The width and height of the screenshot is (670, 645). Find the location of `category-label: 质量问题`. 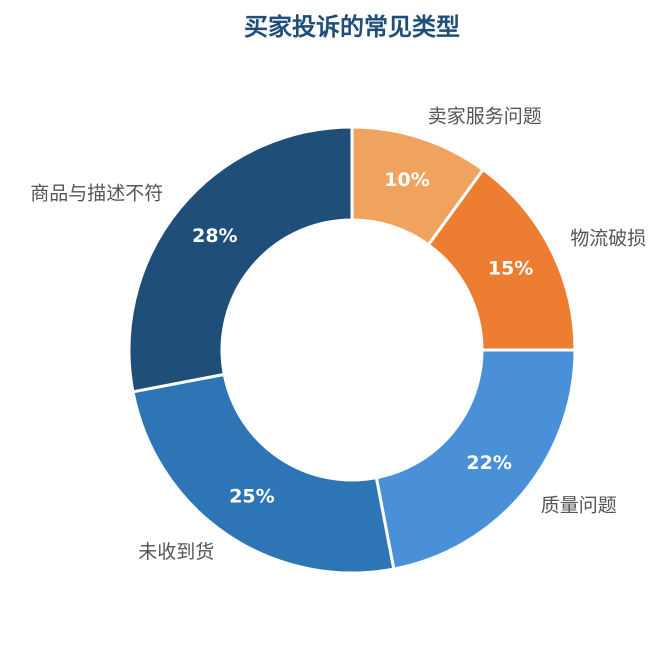

category-label: 质量问题 is located at coordinates (579, 506).